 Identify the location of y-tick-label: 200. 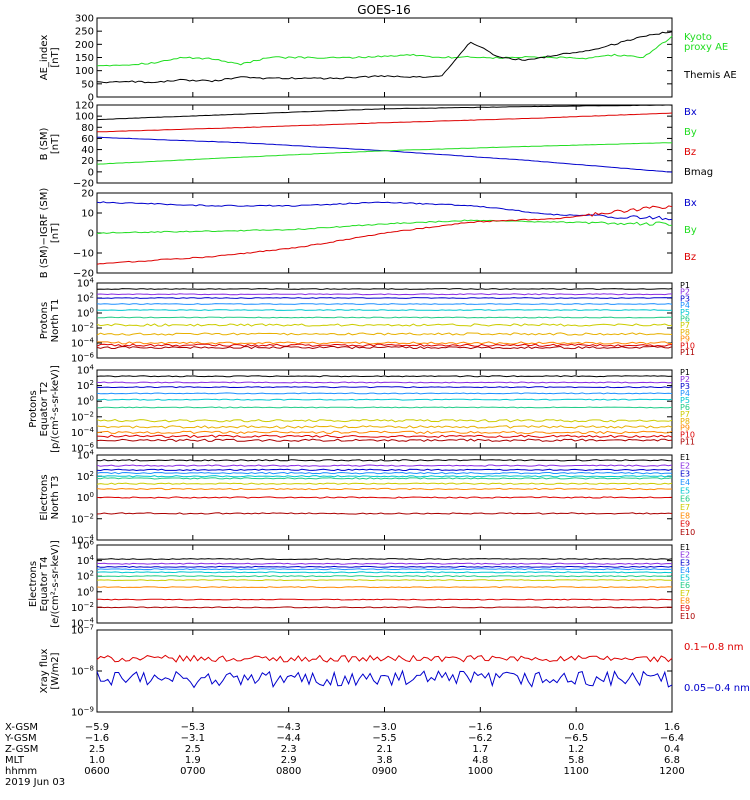
(84, 45).